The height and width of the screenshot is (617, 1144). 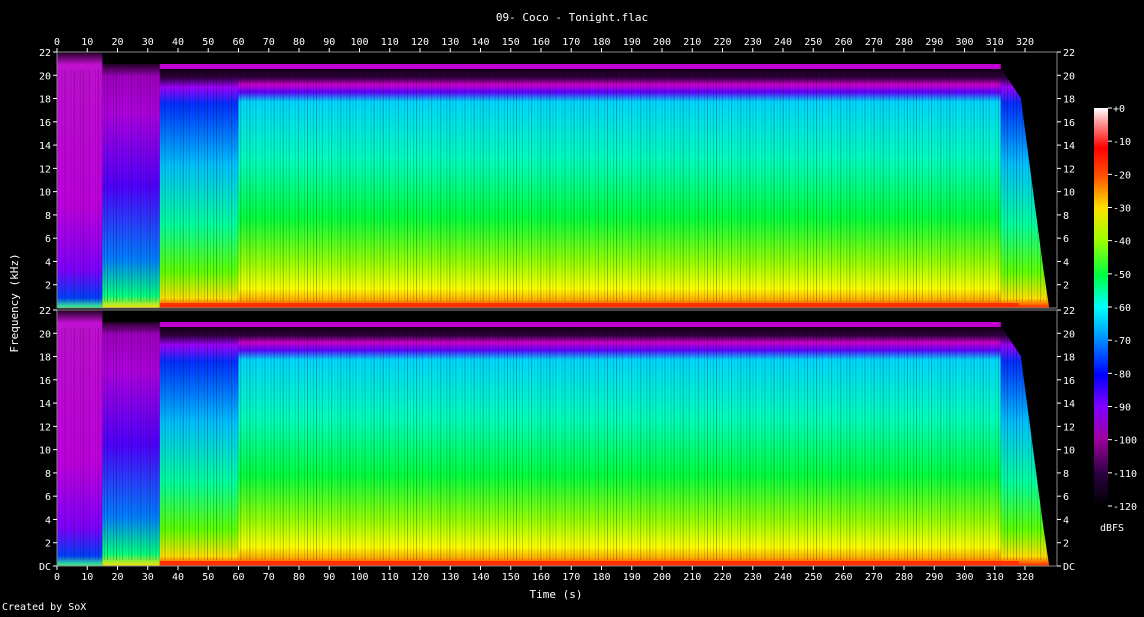 What do you see at coordinates (813, 577) in the screenshot?
I see `x-tick-label-bottom: 250` at bounding box center [813, 577].